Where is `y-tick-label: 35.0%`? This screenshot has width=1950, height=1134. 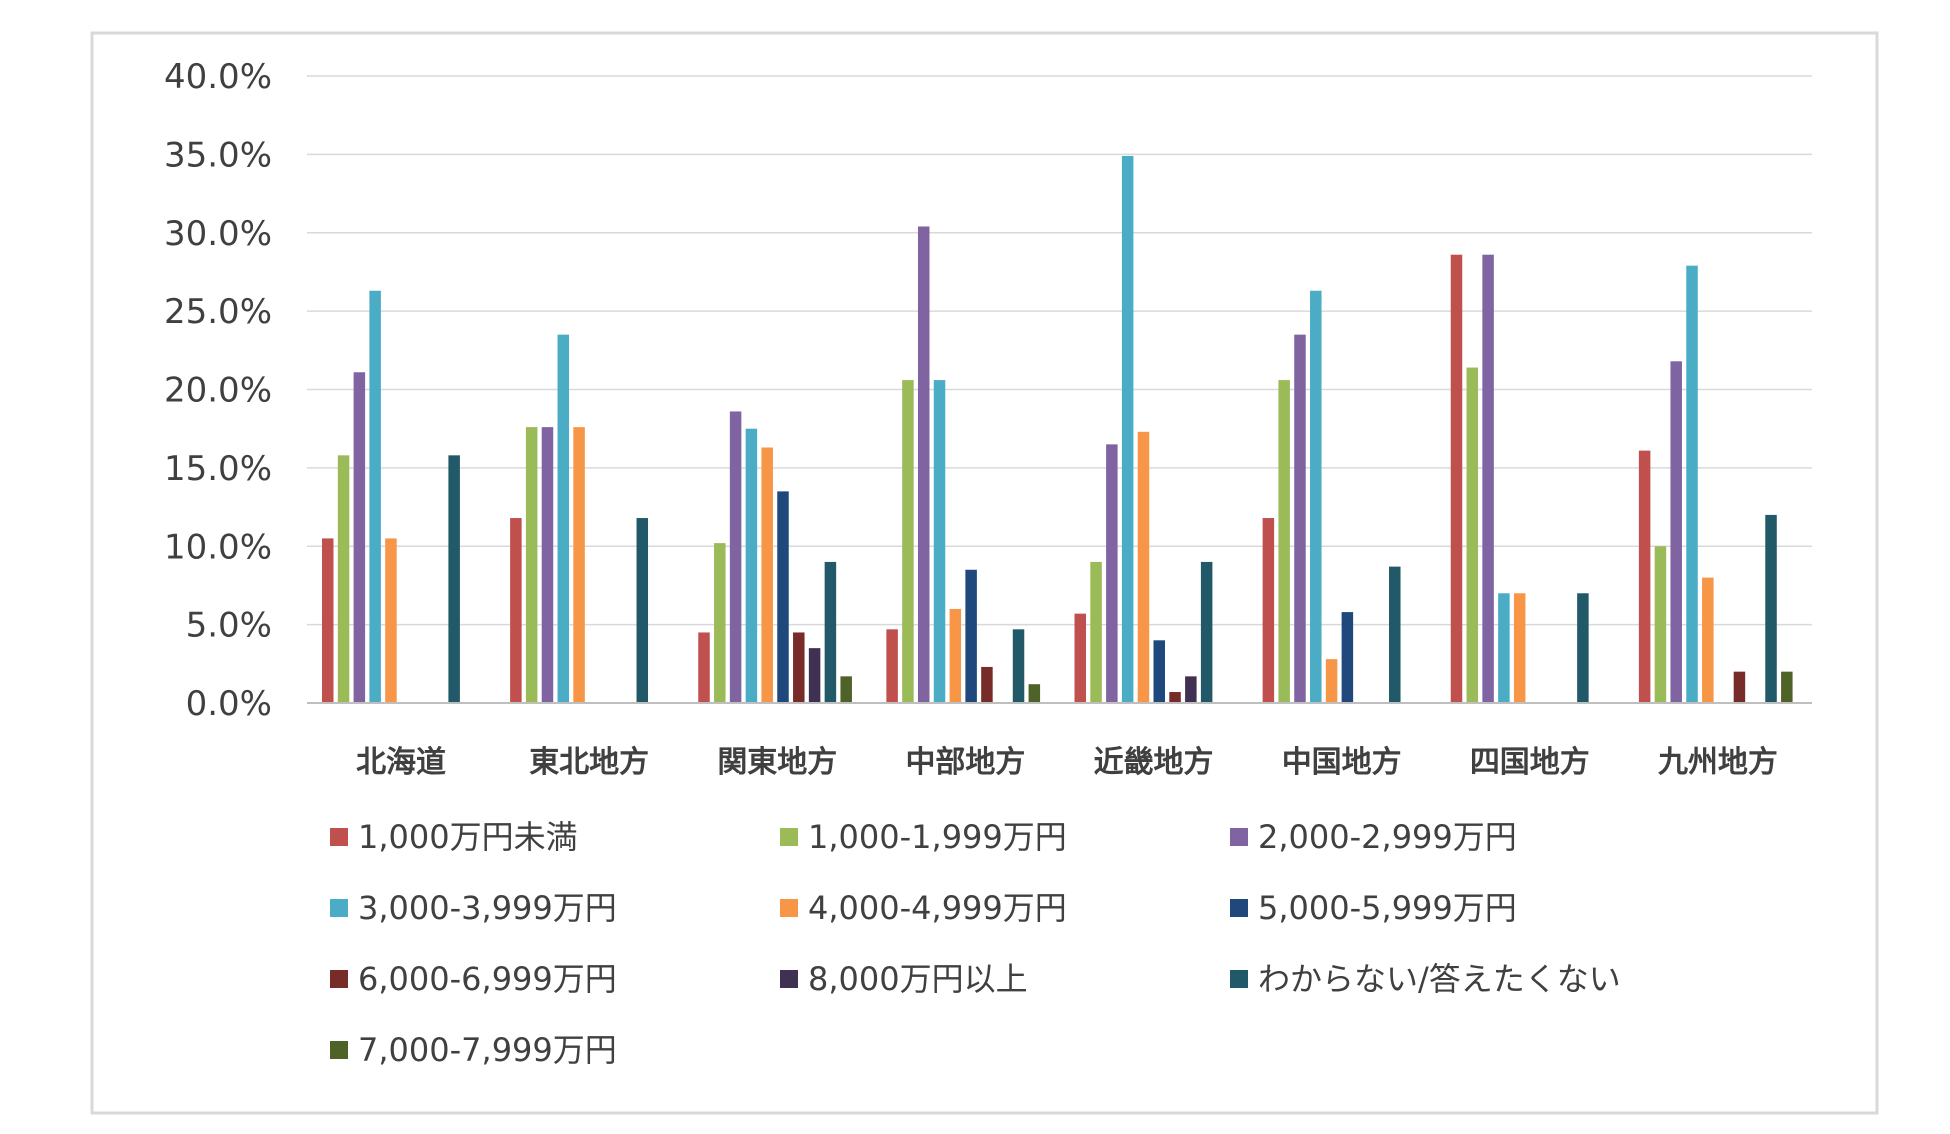
y-tick-label: 35.0% is located at coordinates (218, 155).